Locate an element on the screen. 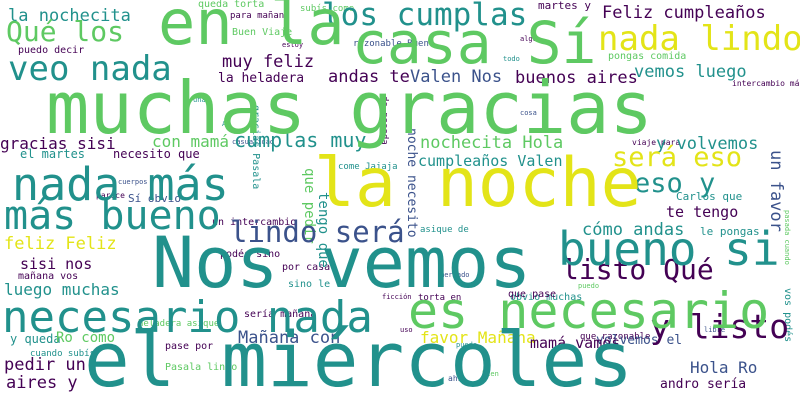 The width and height of the screenshot is (800, 400). cloud-word: más bueno is located at coordinates (112, 216).